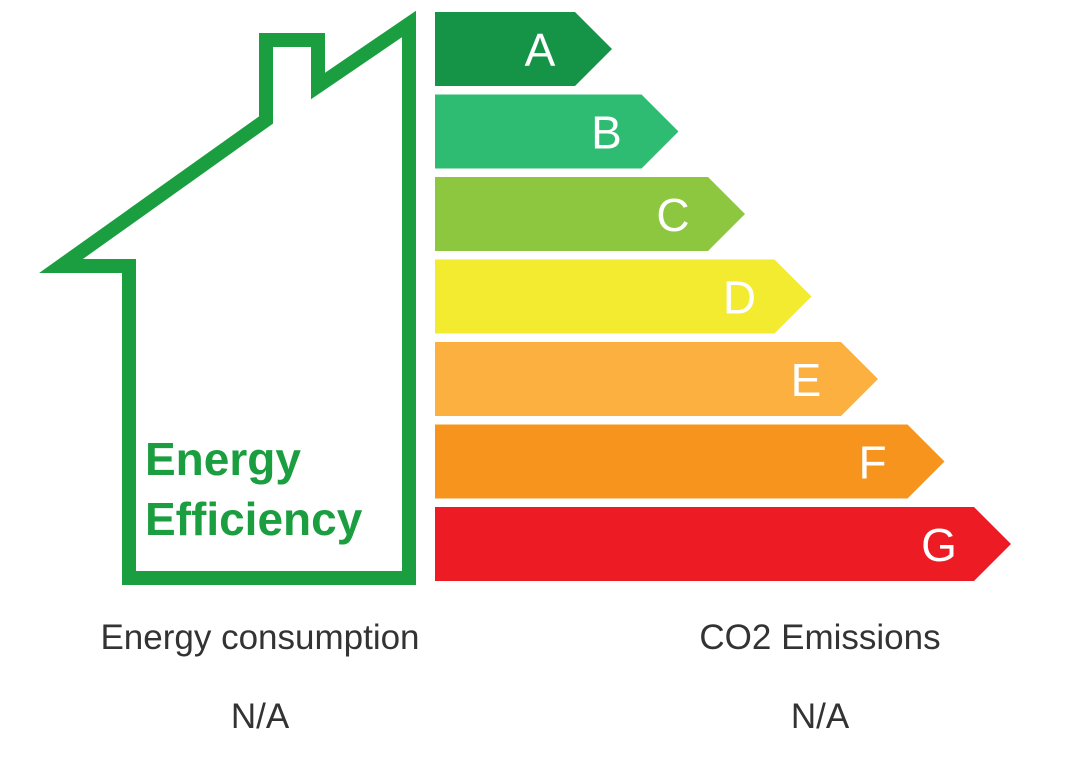 The height and width of the screenshot is (762, 1080). Describe the element at coordinates (260, 716) in the screenshot. I see `energy-consumption-value: N/A` at that location.